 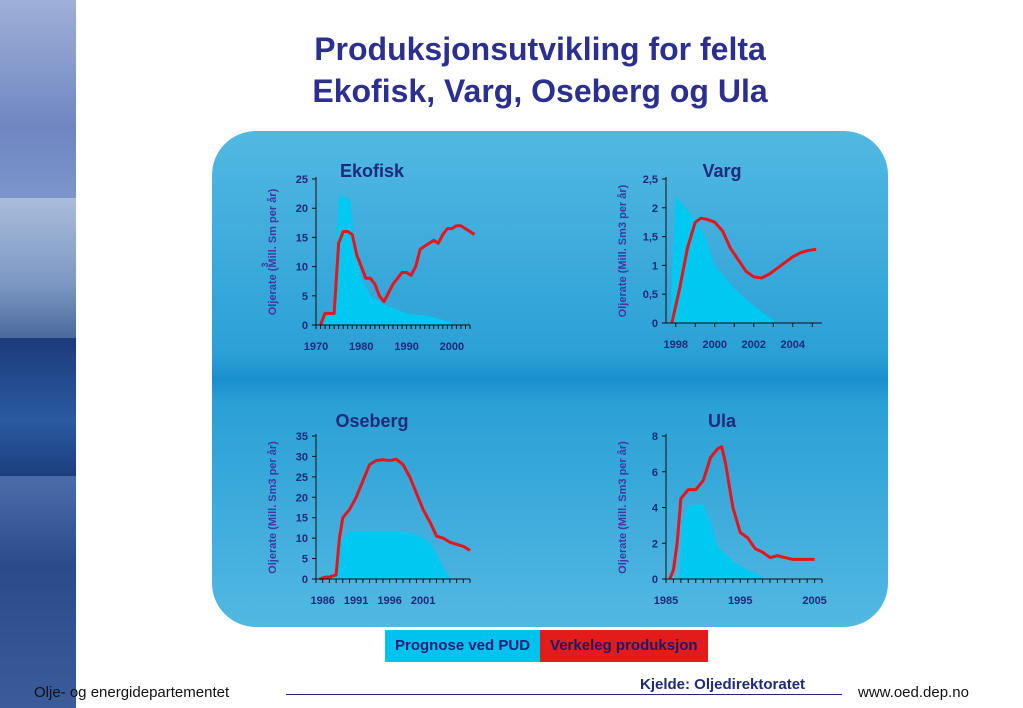 I want to click on legend-actual: Verkeleg produksjon, so click(x=624, y=646).